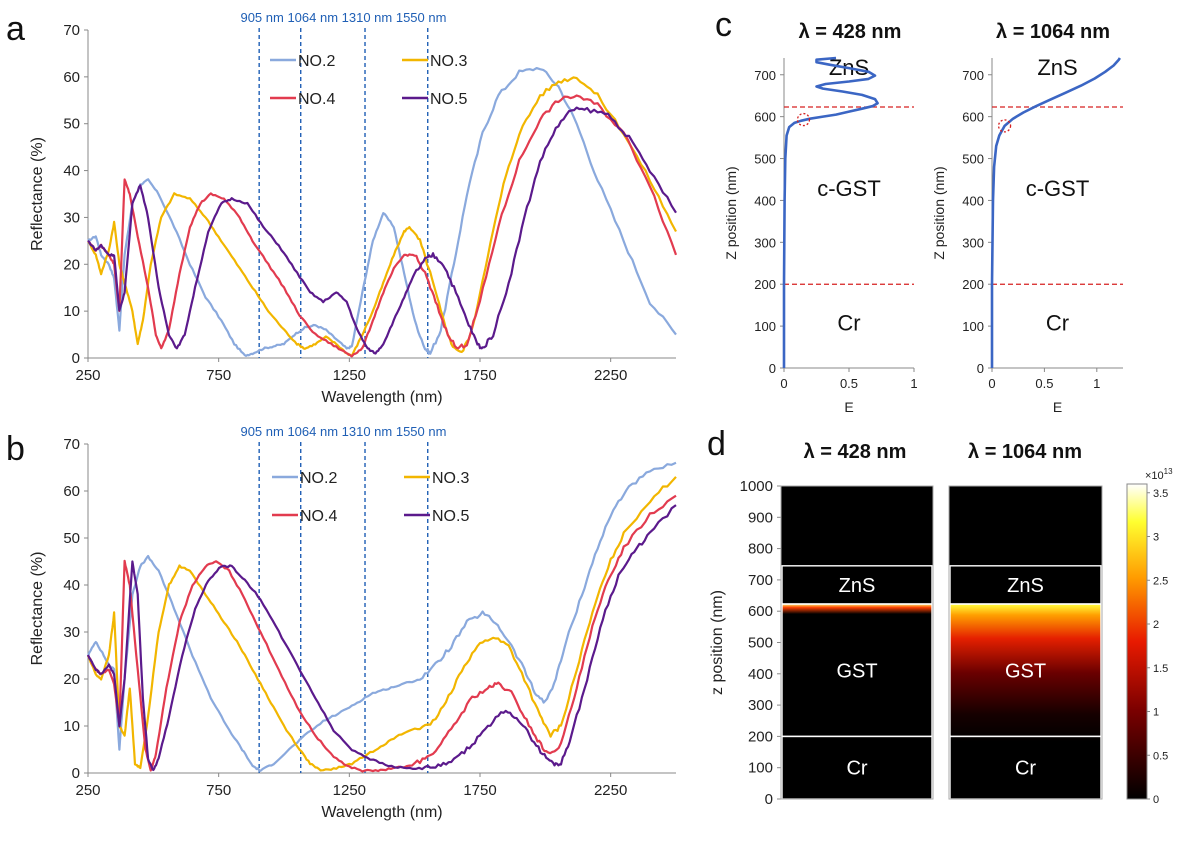 The width and height of the screenshot is (1200, 850). Describe the element at coordinates (731, 212) in the screenshot. I see `efield-y-axis-label: Z position (nm)` at that location.